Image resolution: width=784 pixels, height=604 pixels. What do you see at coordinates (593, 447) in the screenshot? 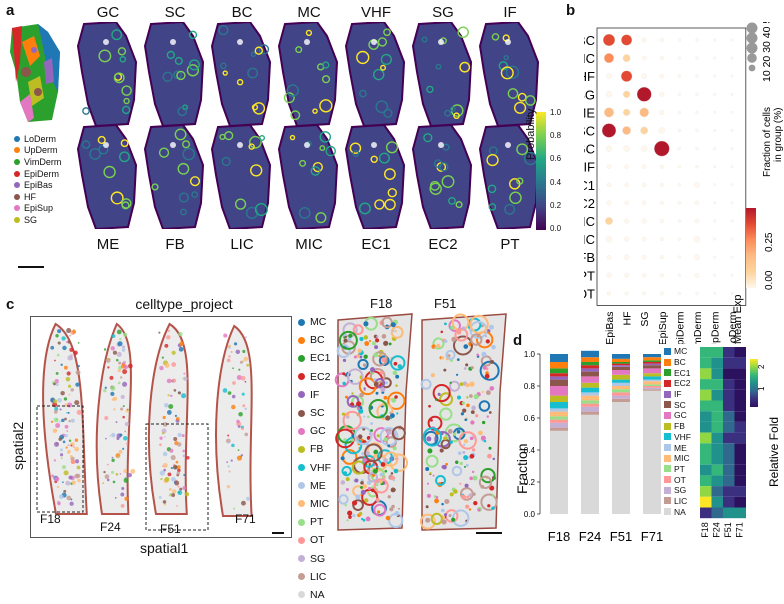
I see `stacked-bar-chart: 0.0 0.2 0.4 0.6 0.8 1.0 F18 F24 F51 F71` at bounding box center [593, 447].